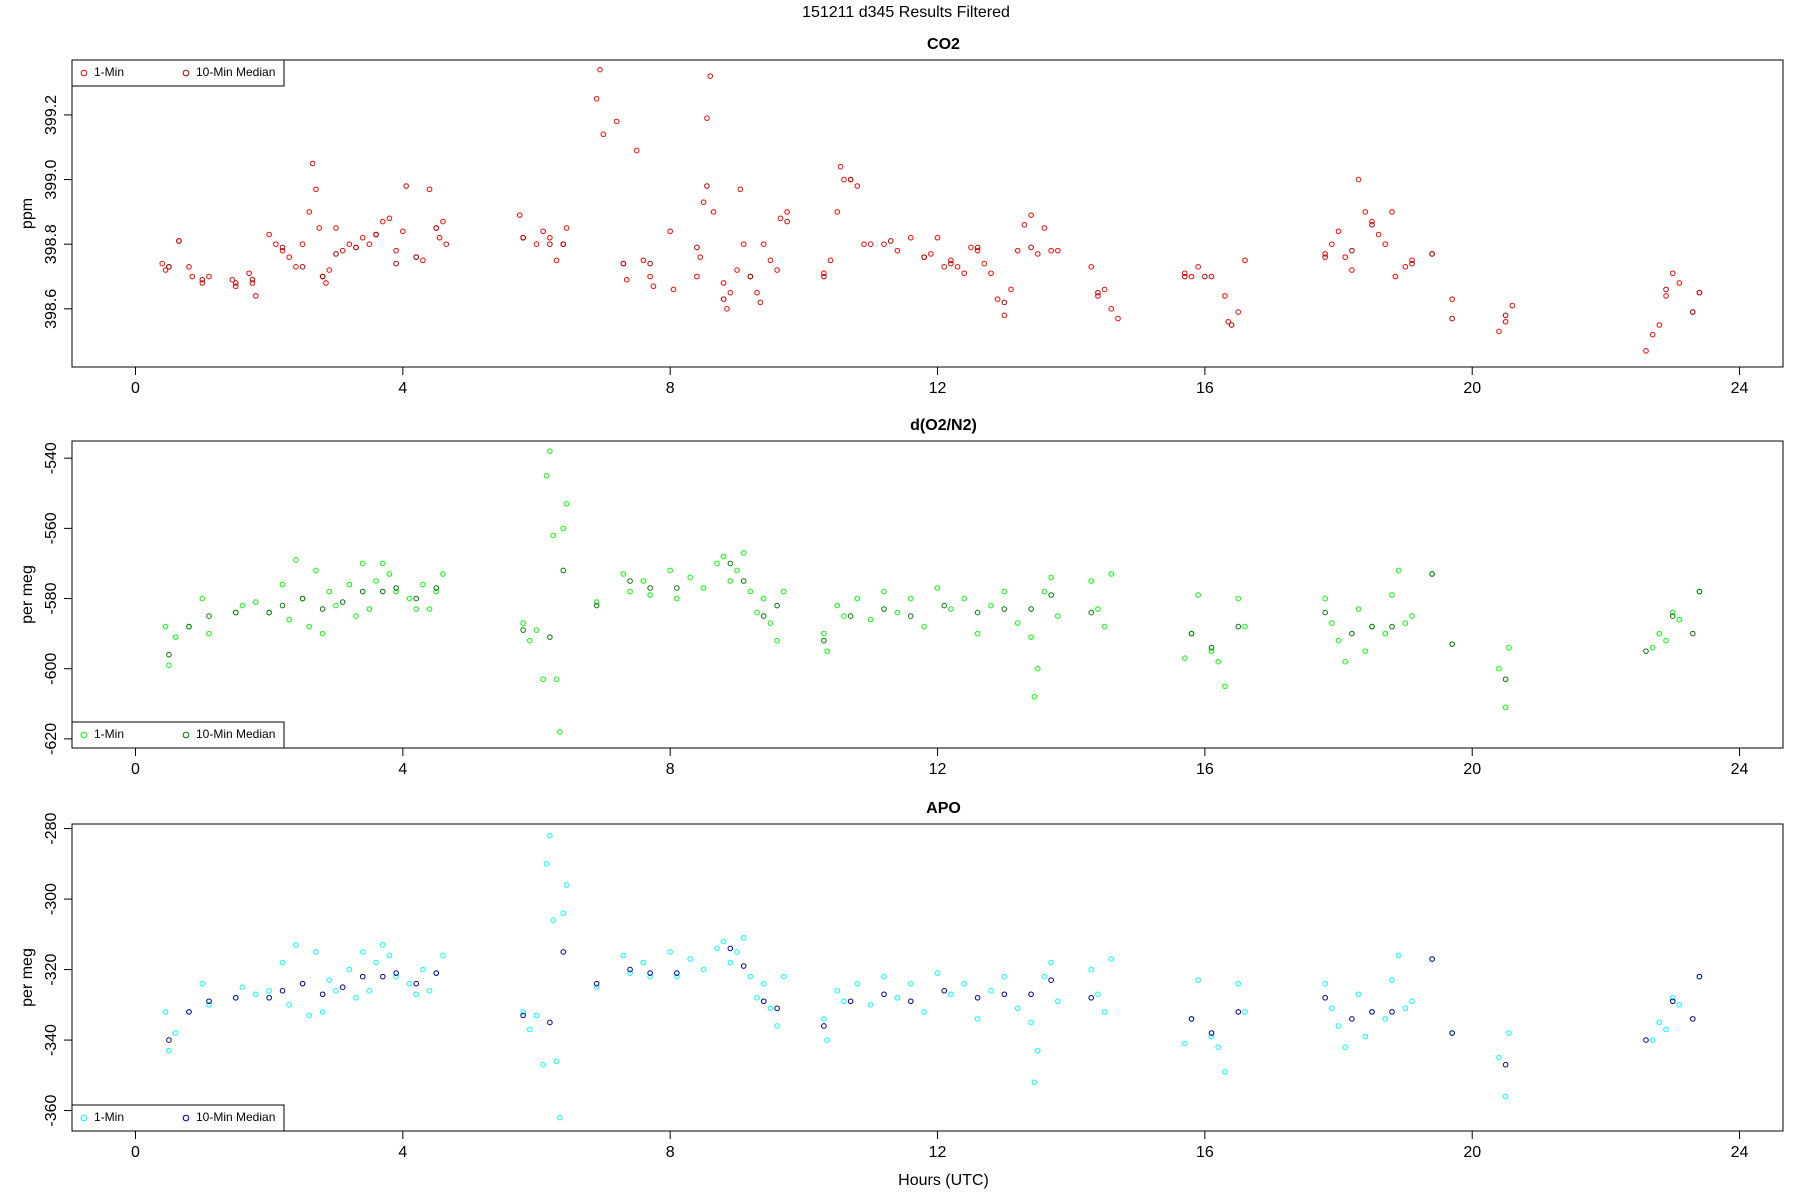 The image size is (1800, 1200). I want to click on y-tick-label: -540, so click(51, 458).